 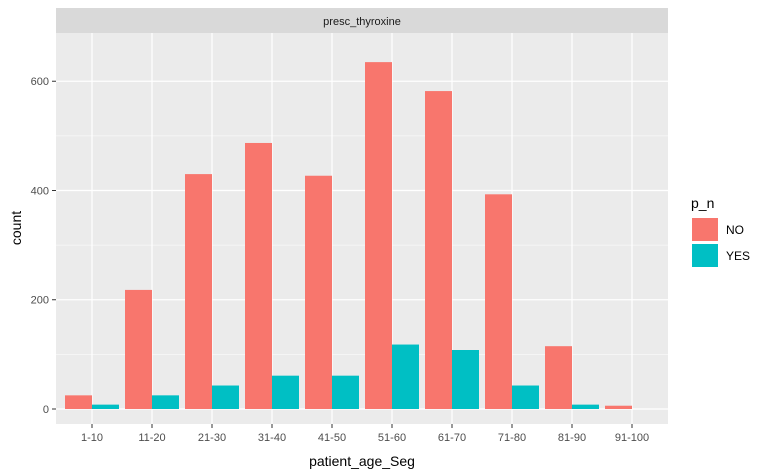 I want to click on y-tick-label: 400, so click(x=40, y=191).